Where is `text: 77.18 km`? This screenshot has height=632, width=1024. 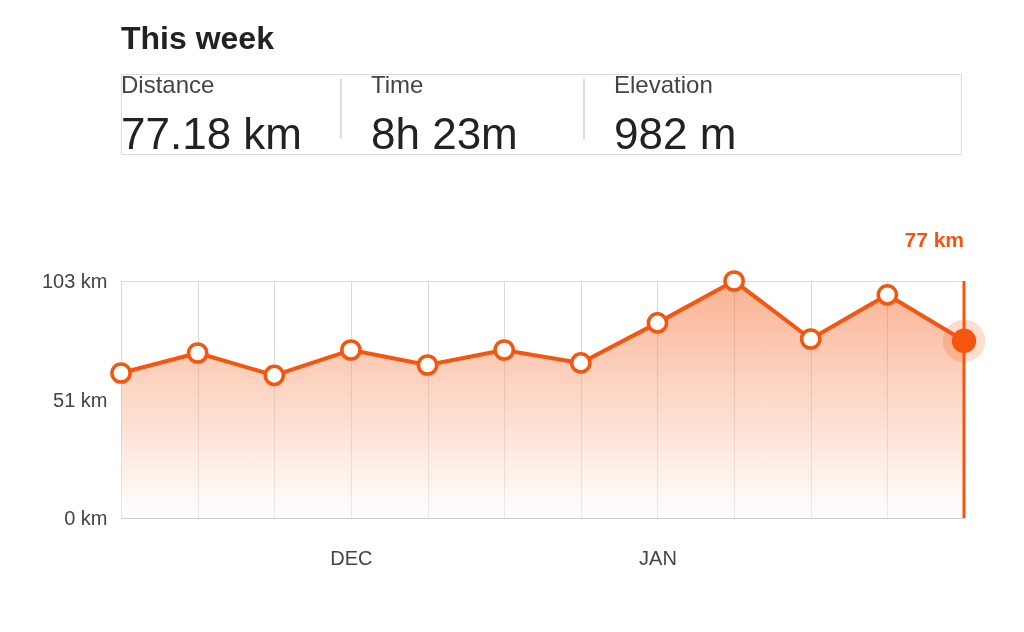 text: 77.18 km is located at coordinates (211, 133).